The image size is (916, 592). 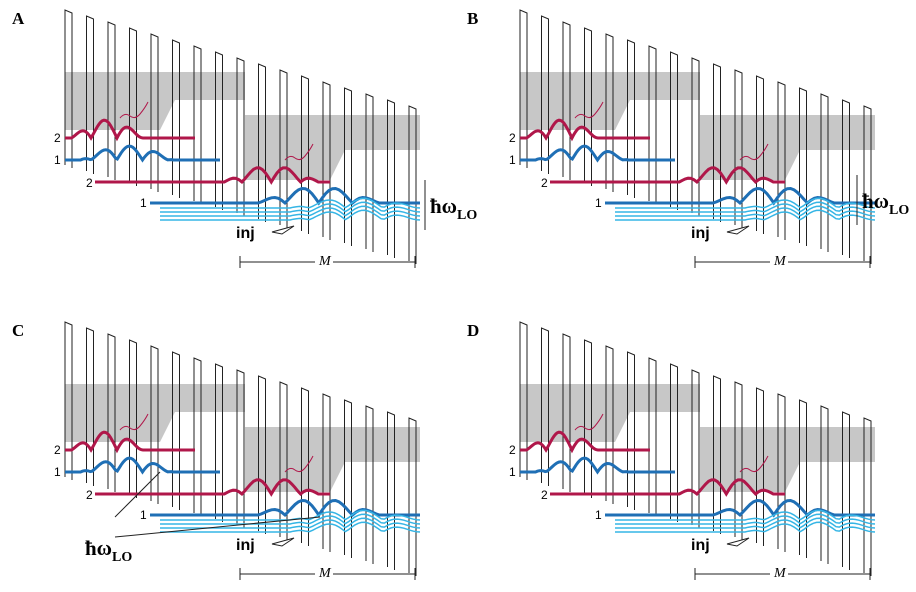 I want to click on energy-pointer, so click(x=217, y=527).